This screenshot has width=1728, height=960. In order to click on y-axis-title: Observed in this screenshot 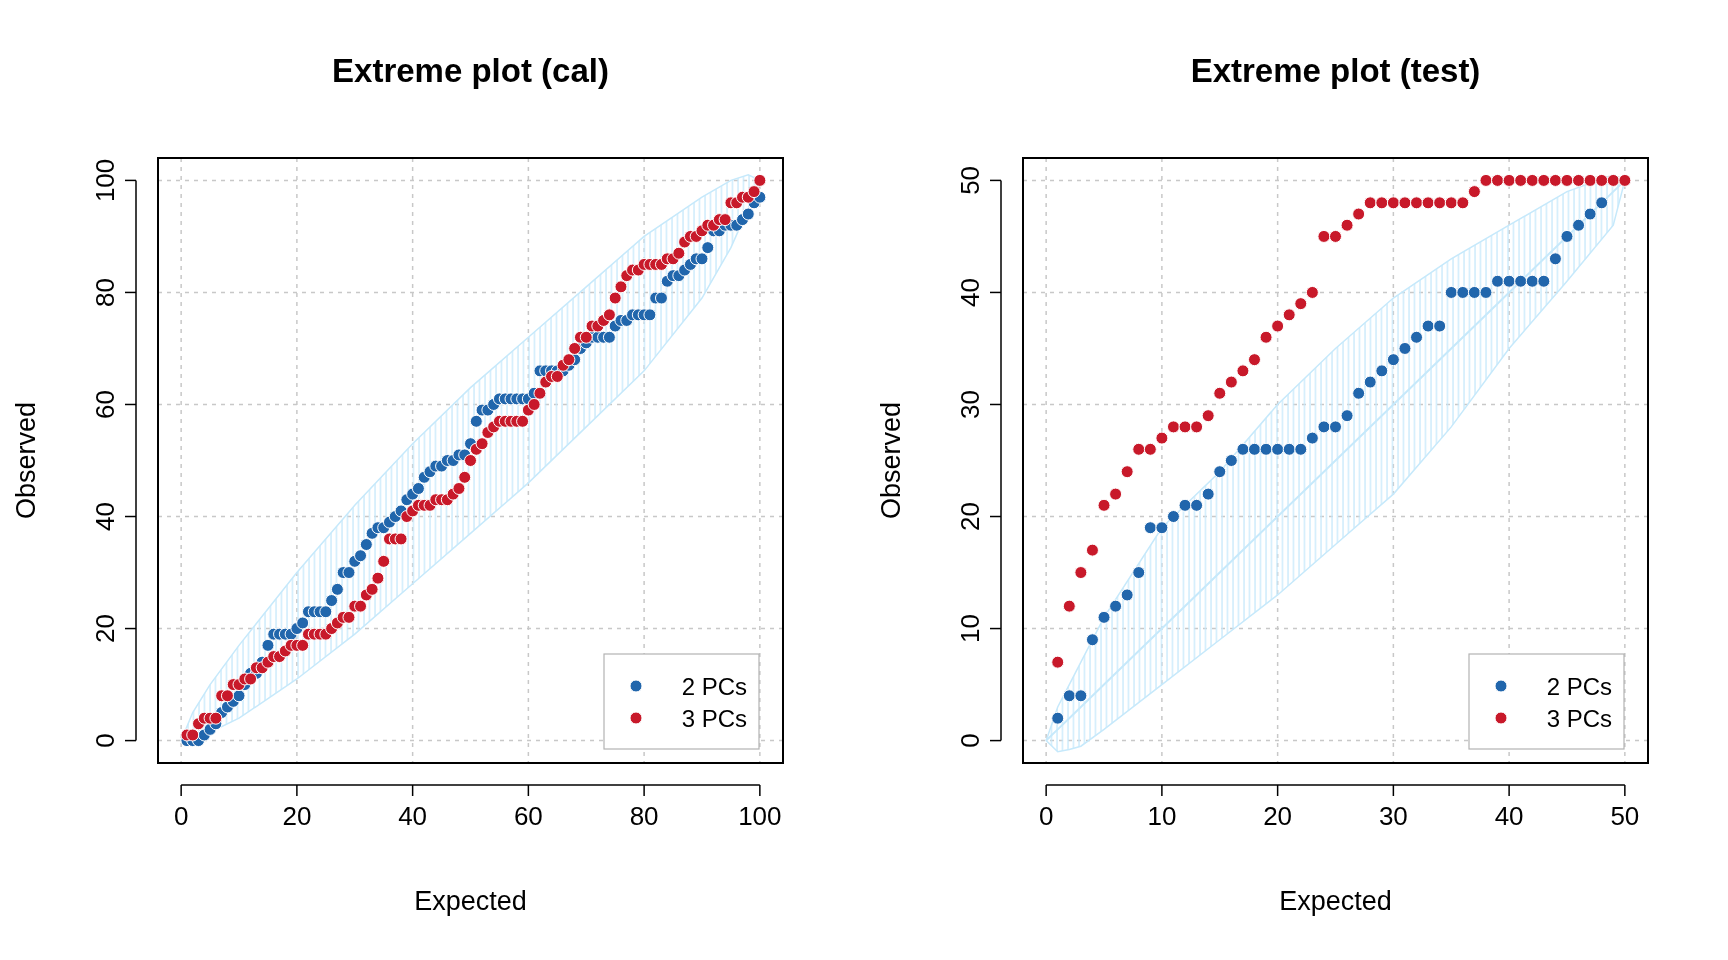, I will do `click(891, 460)`.